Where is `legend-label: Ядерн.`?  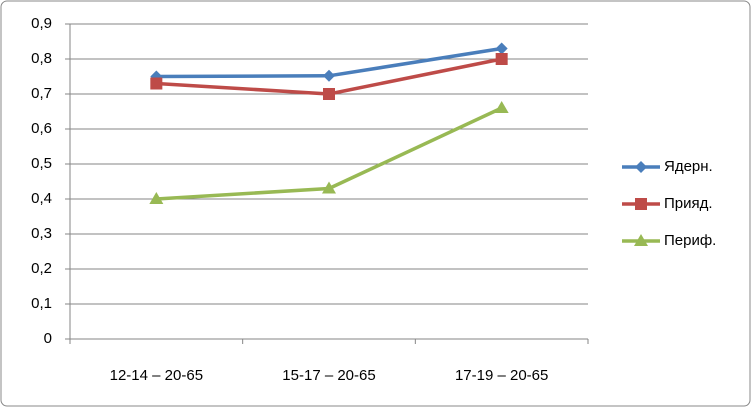
legend-label: Ядерн. is located at coordinates (688, 166).